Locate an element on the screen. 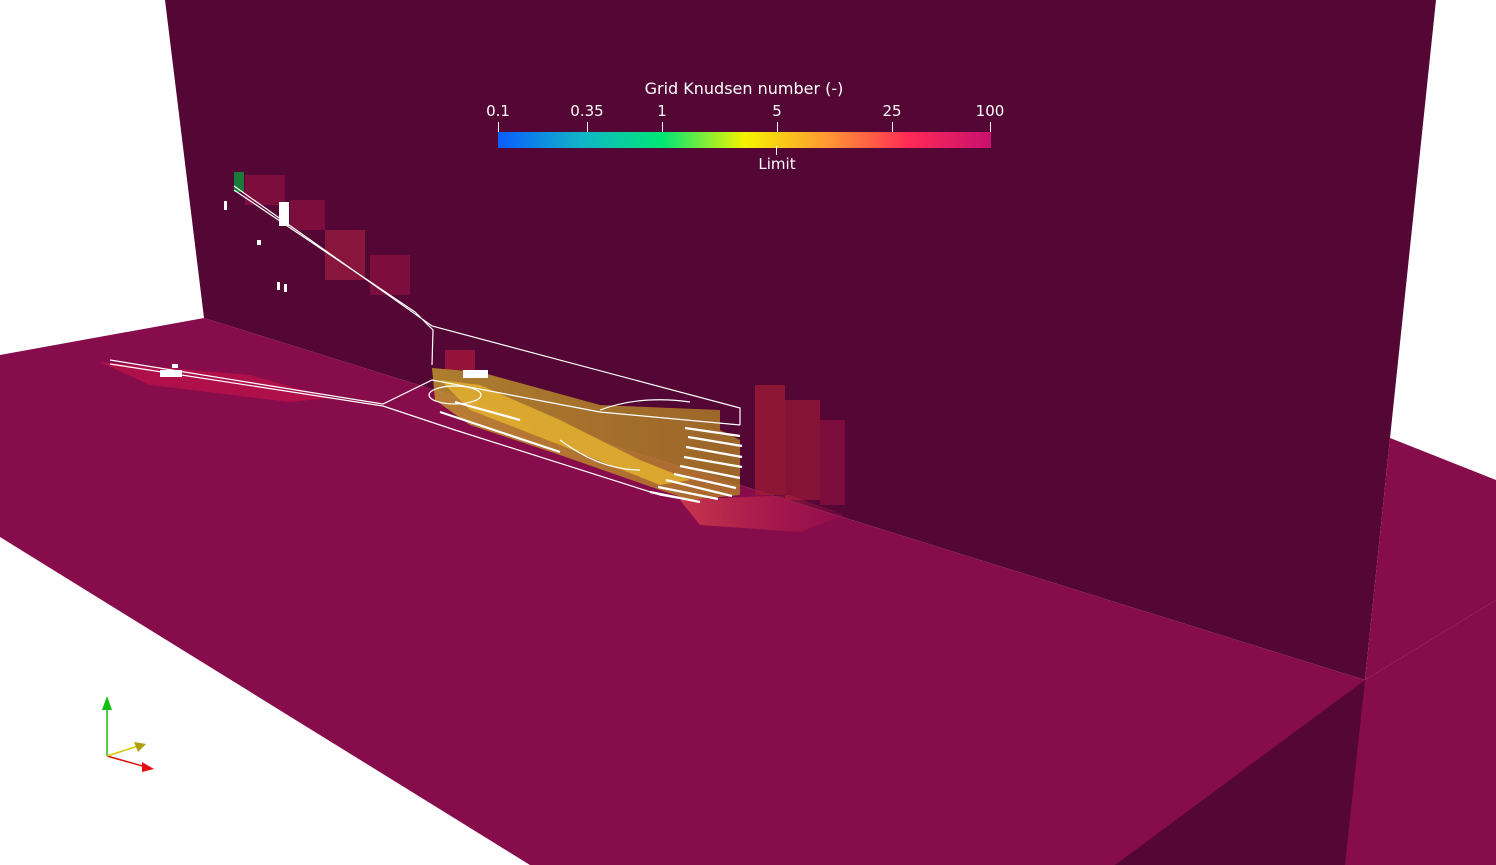 The width and height of the screenshot is (1496, 865). floor-cells-left is located at coordinates (215, 382).